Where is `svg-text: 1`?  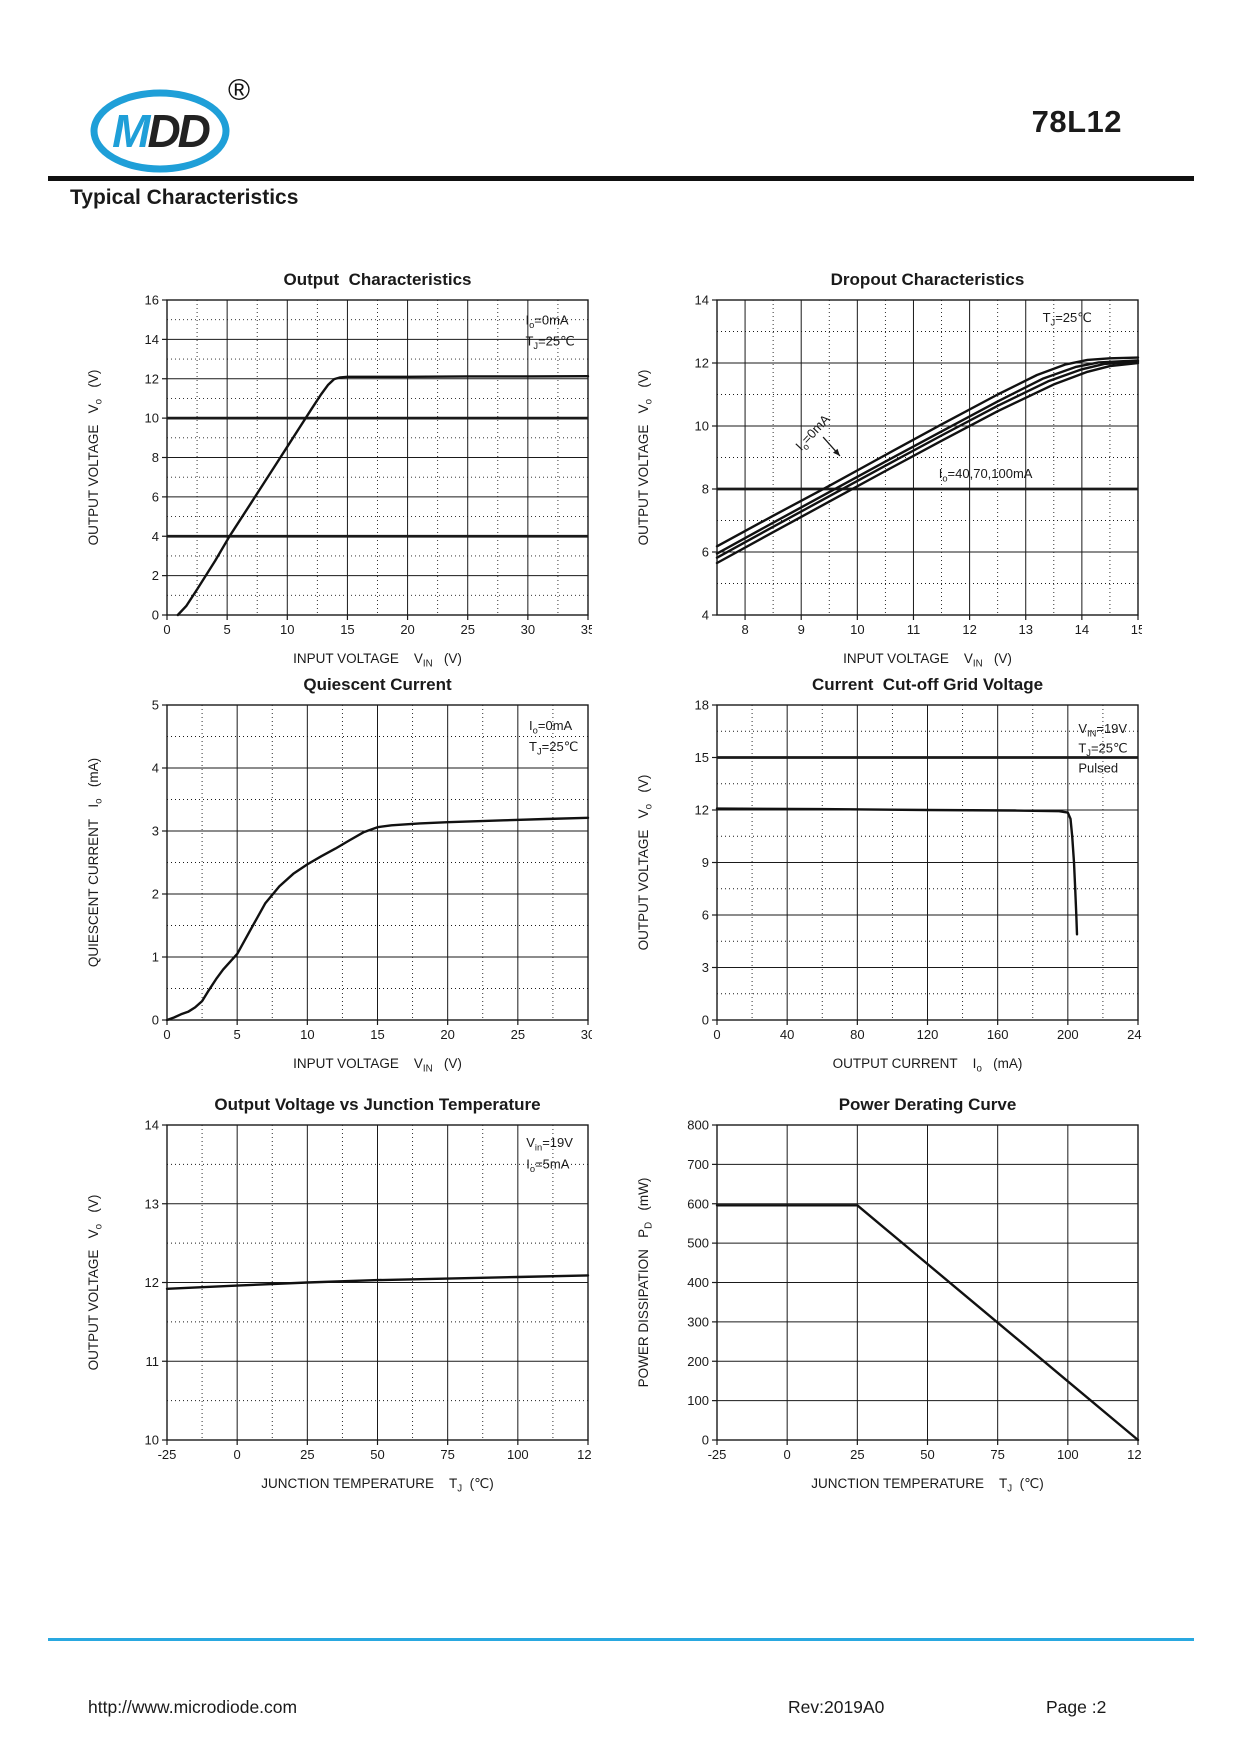 svg-text: 1 is located at coordinates (155, 957).